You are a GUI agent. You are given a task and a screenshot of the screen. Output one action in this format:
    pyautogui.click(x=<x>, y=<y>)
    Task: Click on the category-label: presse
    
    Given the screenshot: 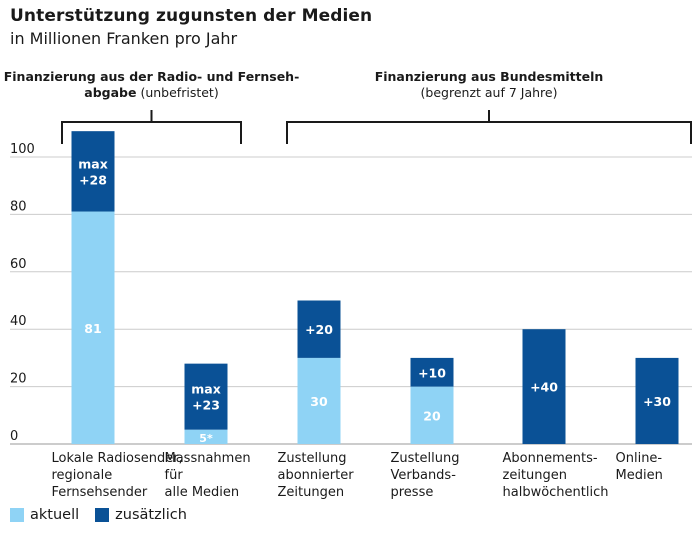 What is the action you would take?
    pyautogui.click(x=412, y=492)
    